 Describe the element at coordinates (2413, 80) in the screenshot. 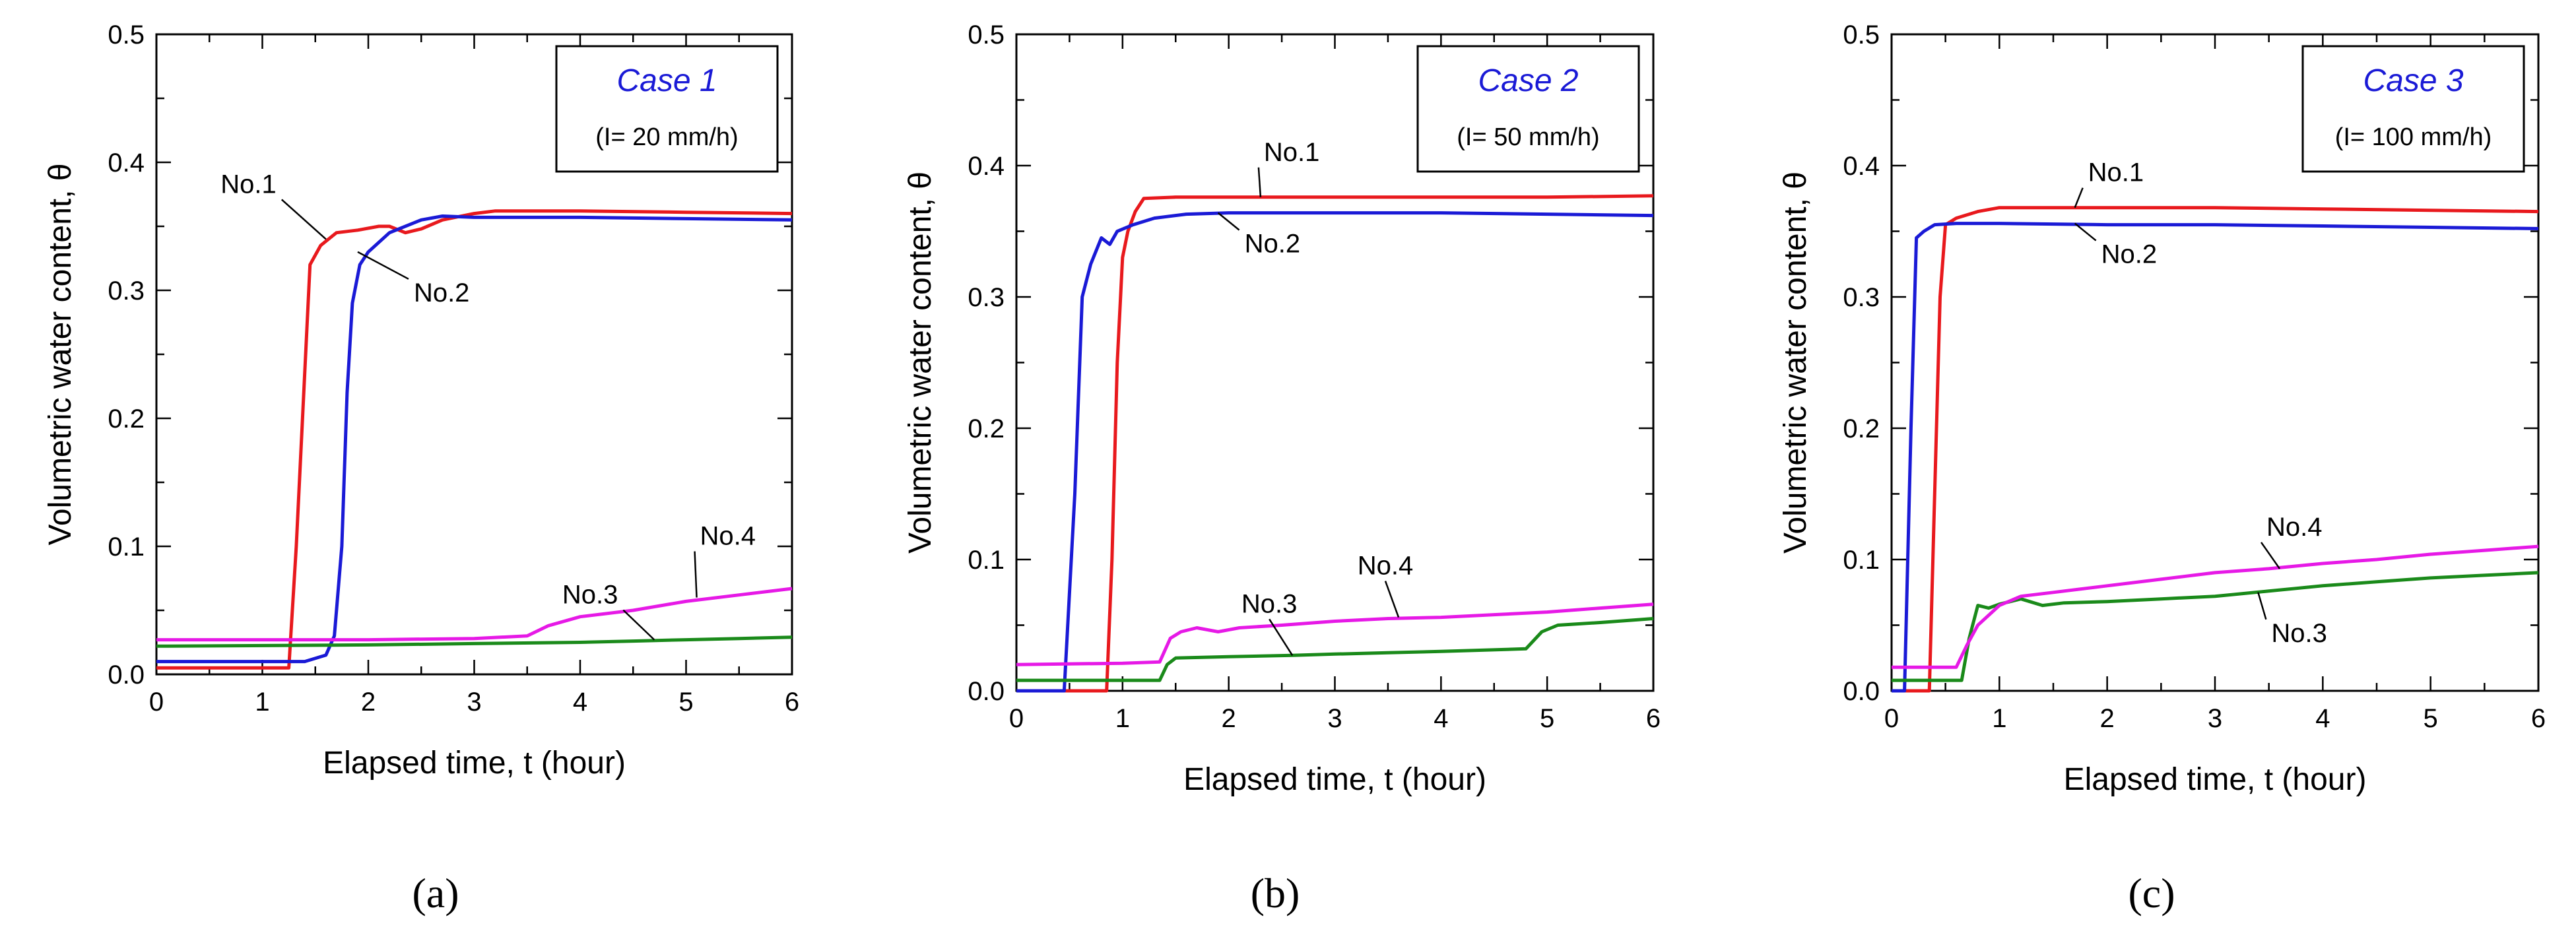

I see `case-title: Case 3` at that location.